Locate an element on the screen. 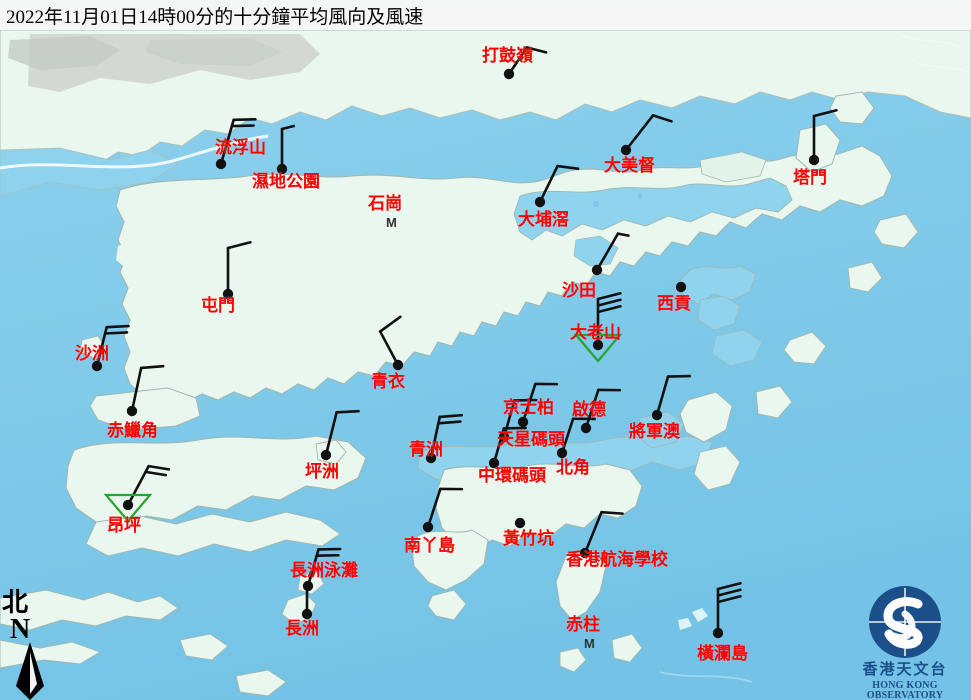 The height and width of the screenshot is (700, 971). station-label-lamma-island: 南丫島 is located at coordinates (429, 546).